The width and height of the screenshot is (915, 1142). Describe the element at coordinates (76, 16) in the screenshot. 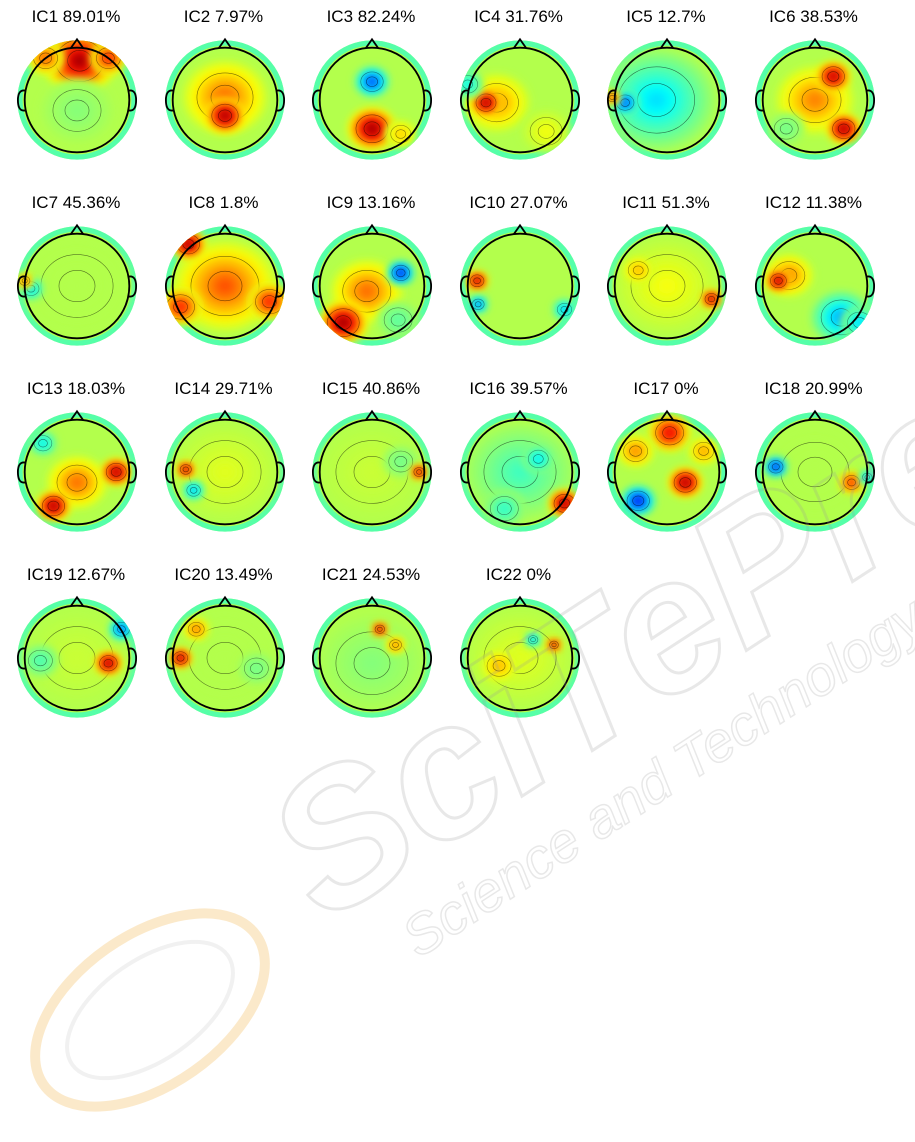

I see `component-label: IC1 89.01%` at that location.